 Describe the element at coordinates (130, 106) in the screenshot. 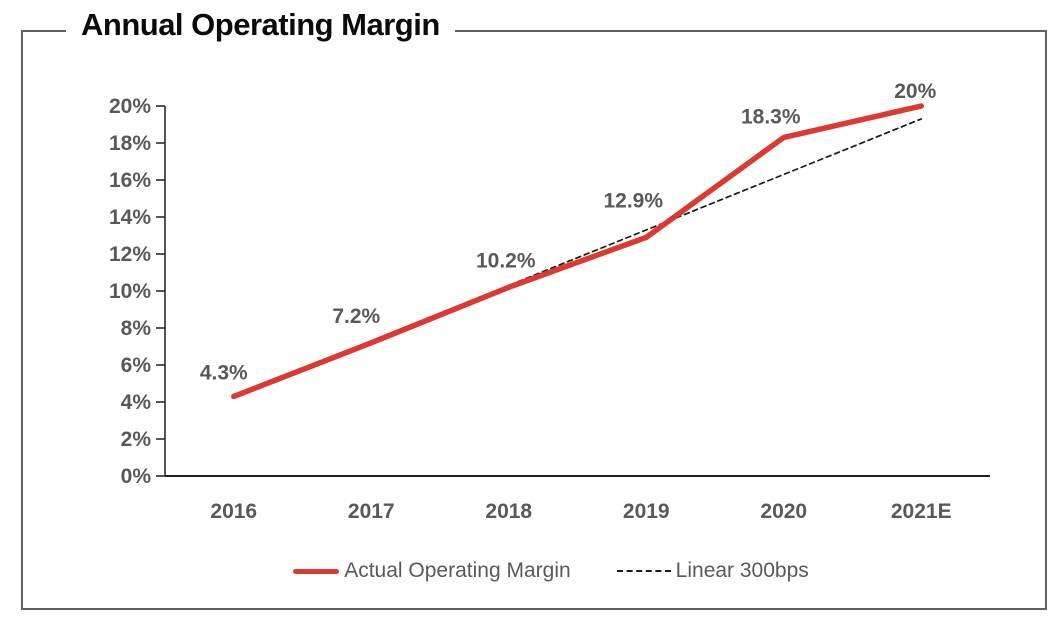

I see `y-tick-label: 20%` at that location.